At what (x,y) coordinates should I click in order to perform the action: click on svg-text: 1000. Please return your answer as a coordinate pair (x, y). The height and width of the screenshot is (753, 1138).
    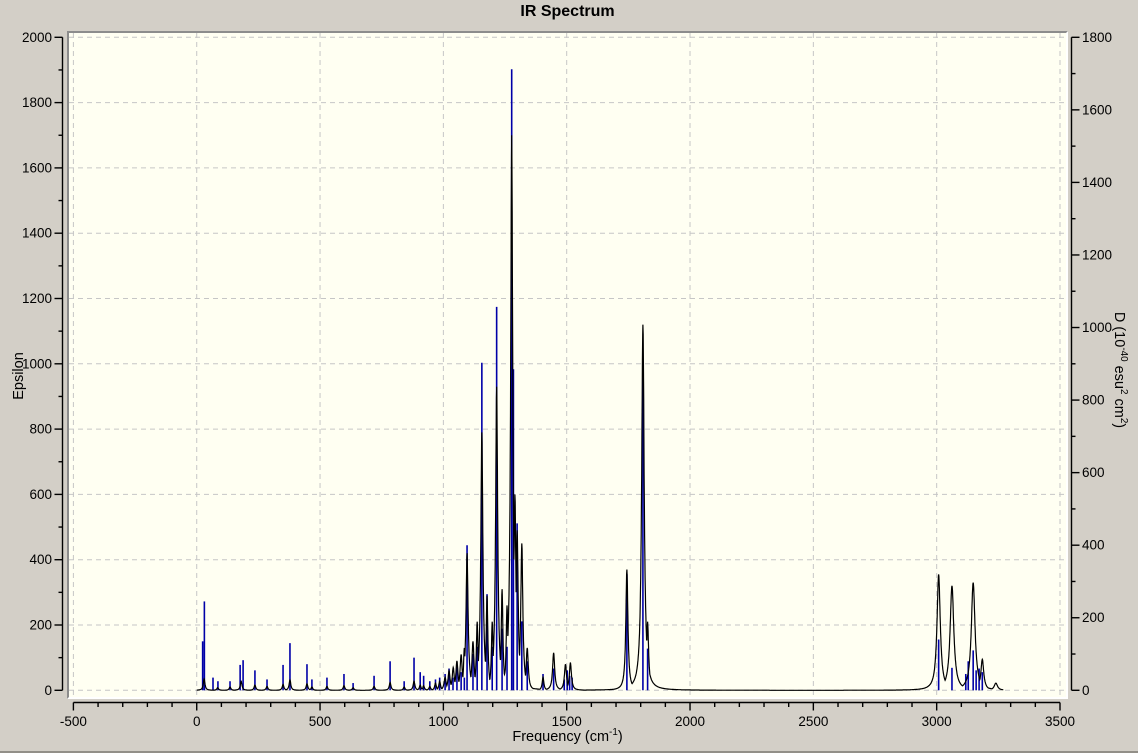
    Looking at the image, I should click on (1097, 327).